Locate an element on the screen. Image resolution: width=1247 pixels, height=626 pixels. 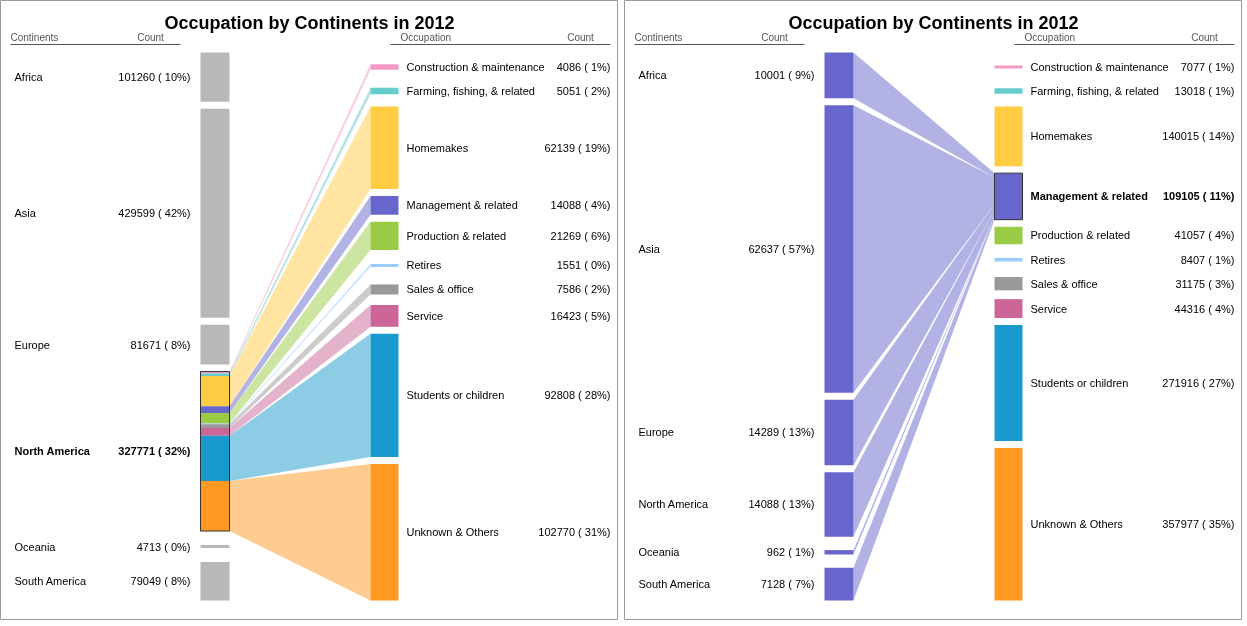
data-label: 92808 ( 28%) is located at coordinates (577, 395).